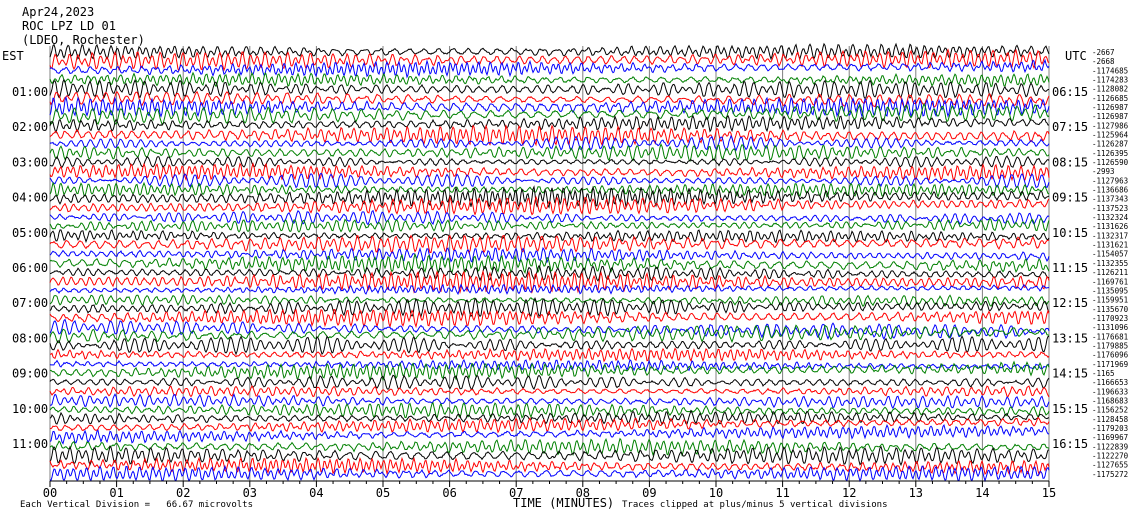 The width and height of the screenshot is (1130, 519). I want to click on left-hour-label: 03:00, so click(30, 162).